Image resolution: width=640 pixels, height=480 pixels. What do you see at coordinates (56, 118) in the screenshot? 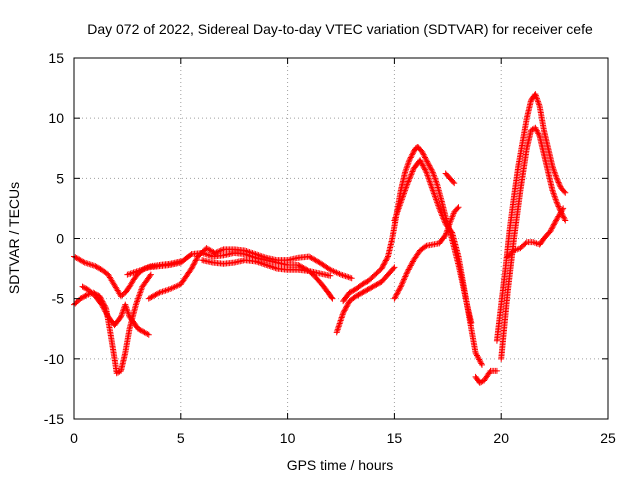
I see `y-tick-label: 10` at bounding box center [56, 118].